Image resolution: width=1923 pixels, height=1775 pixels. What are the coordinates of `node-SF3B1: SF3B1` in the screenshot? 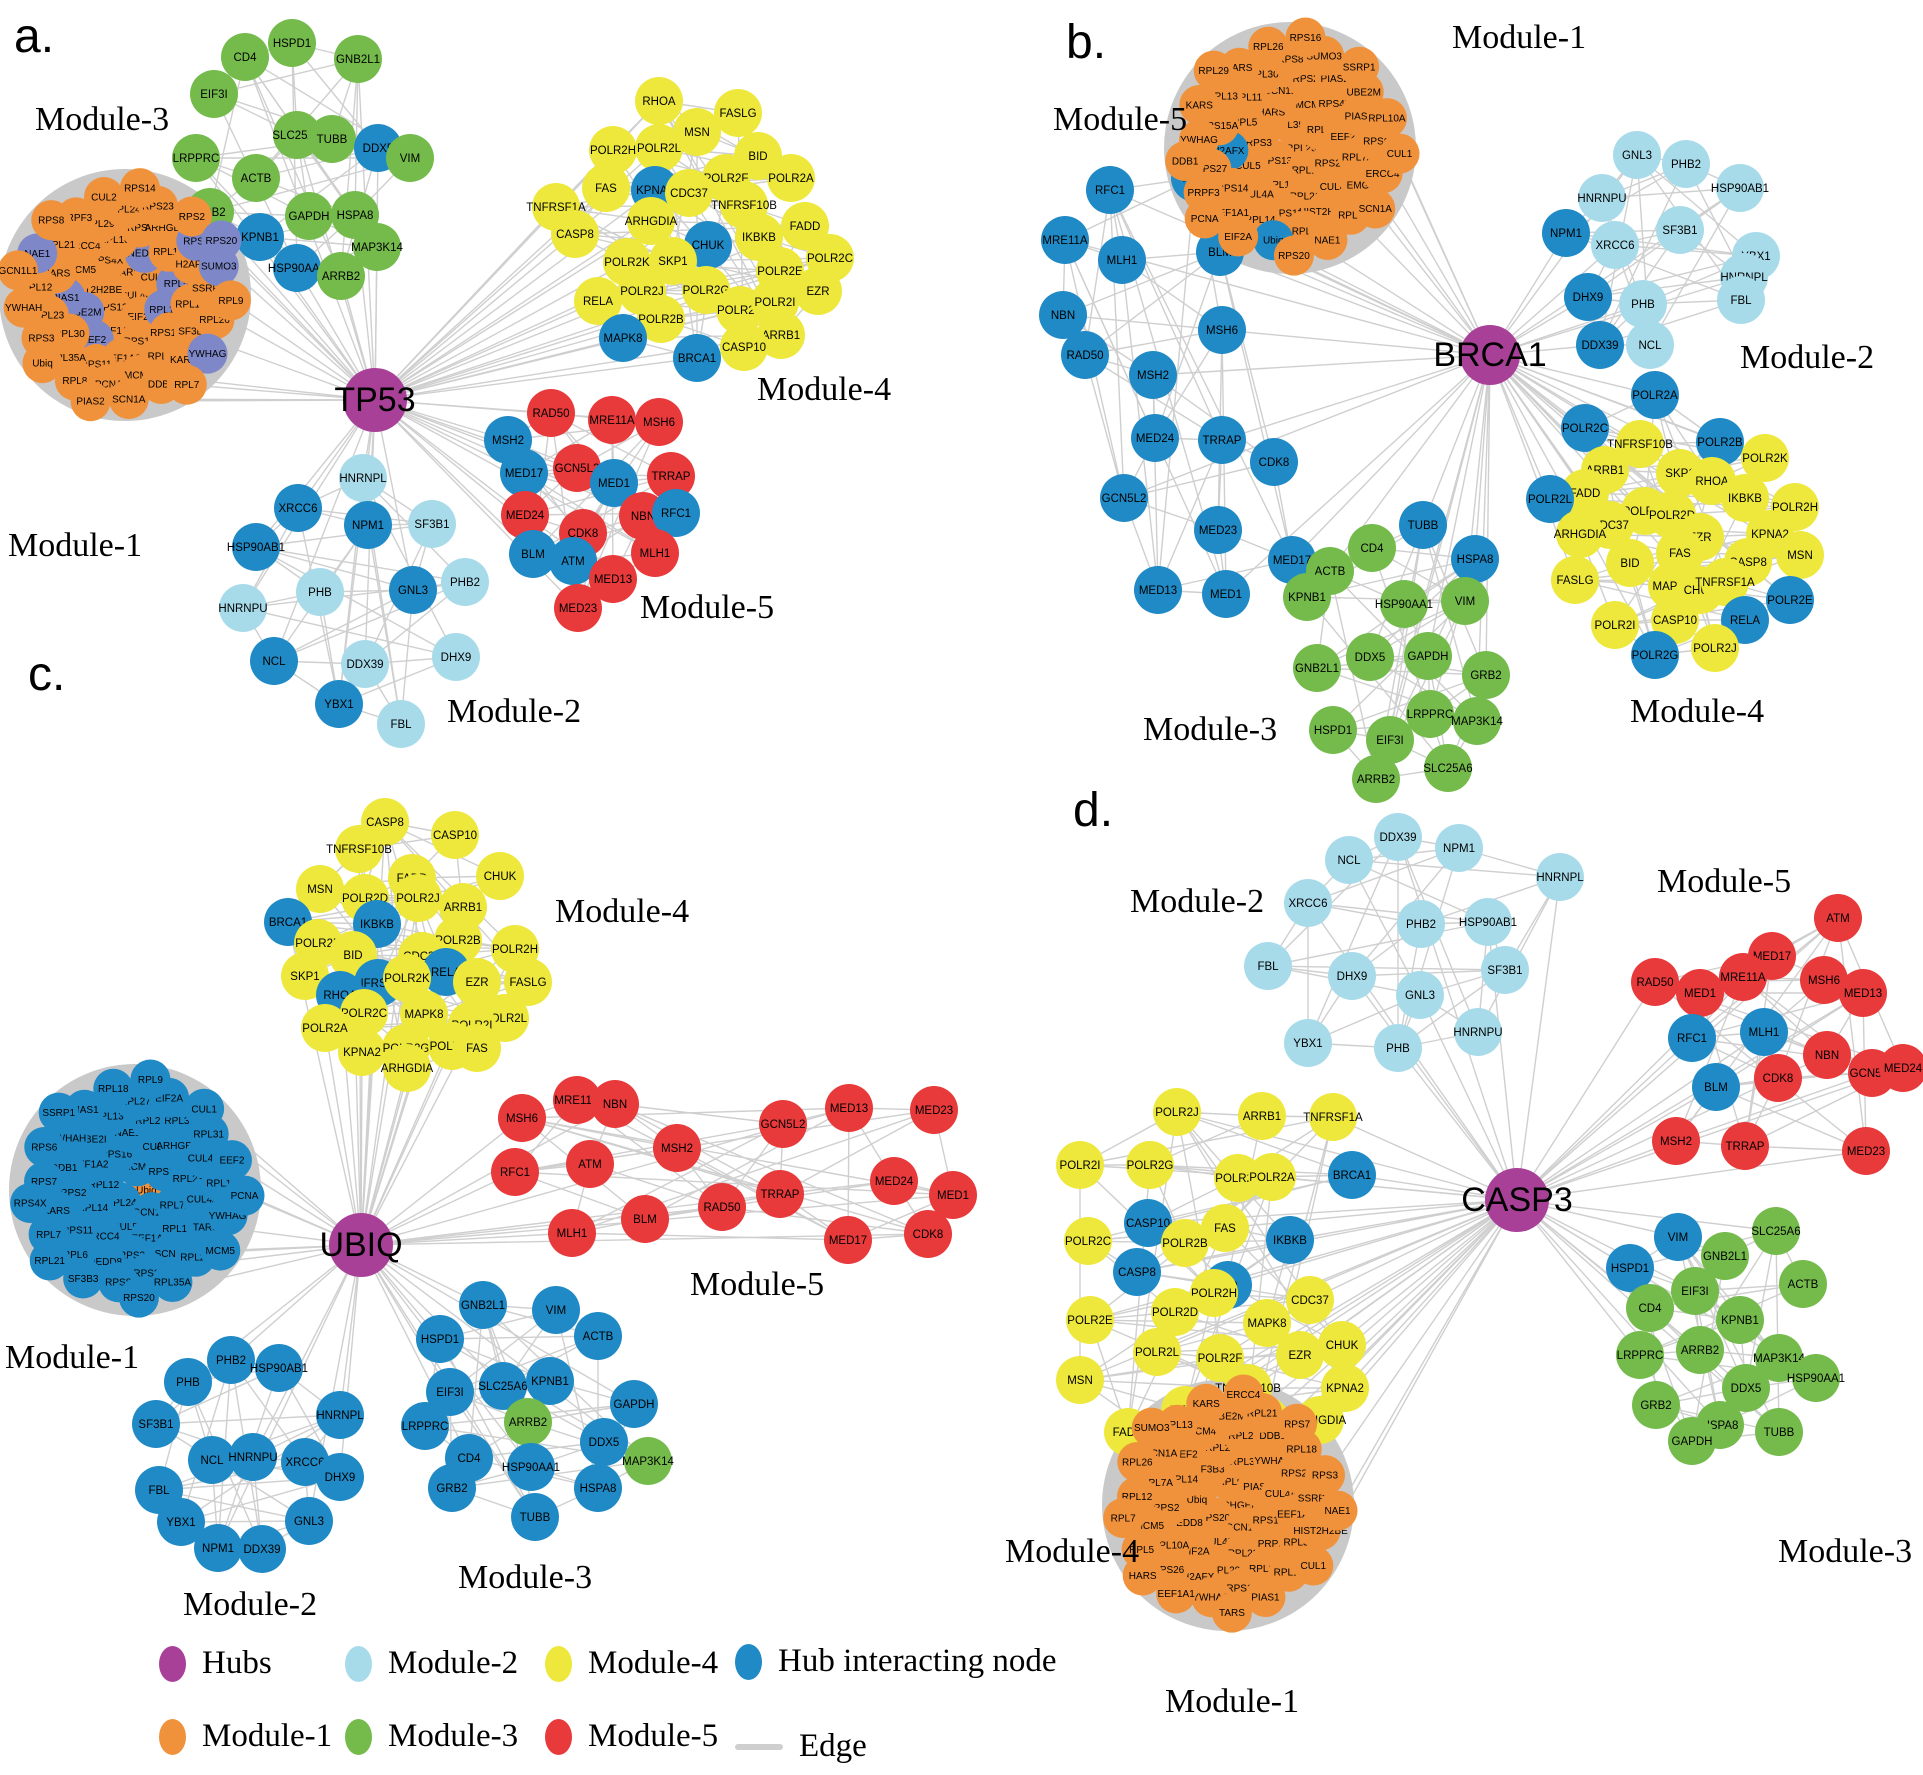 It's located at (1505, 970).